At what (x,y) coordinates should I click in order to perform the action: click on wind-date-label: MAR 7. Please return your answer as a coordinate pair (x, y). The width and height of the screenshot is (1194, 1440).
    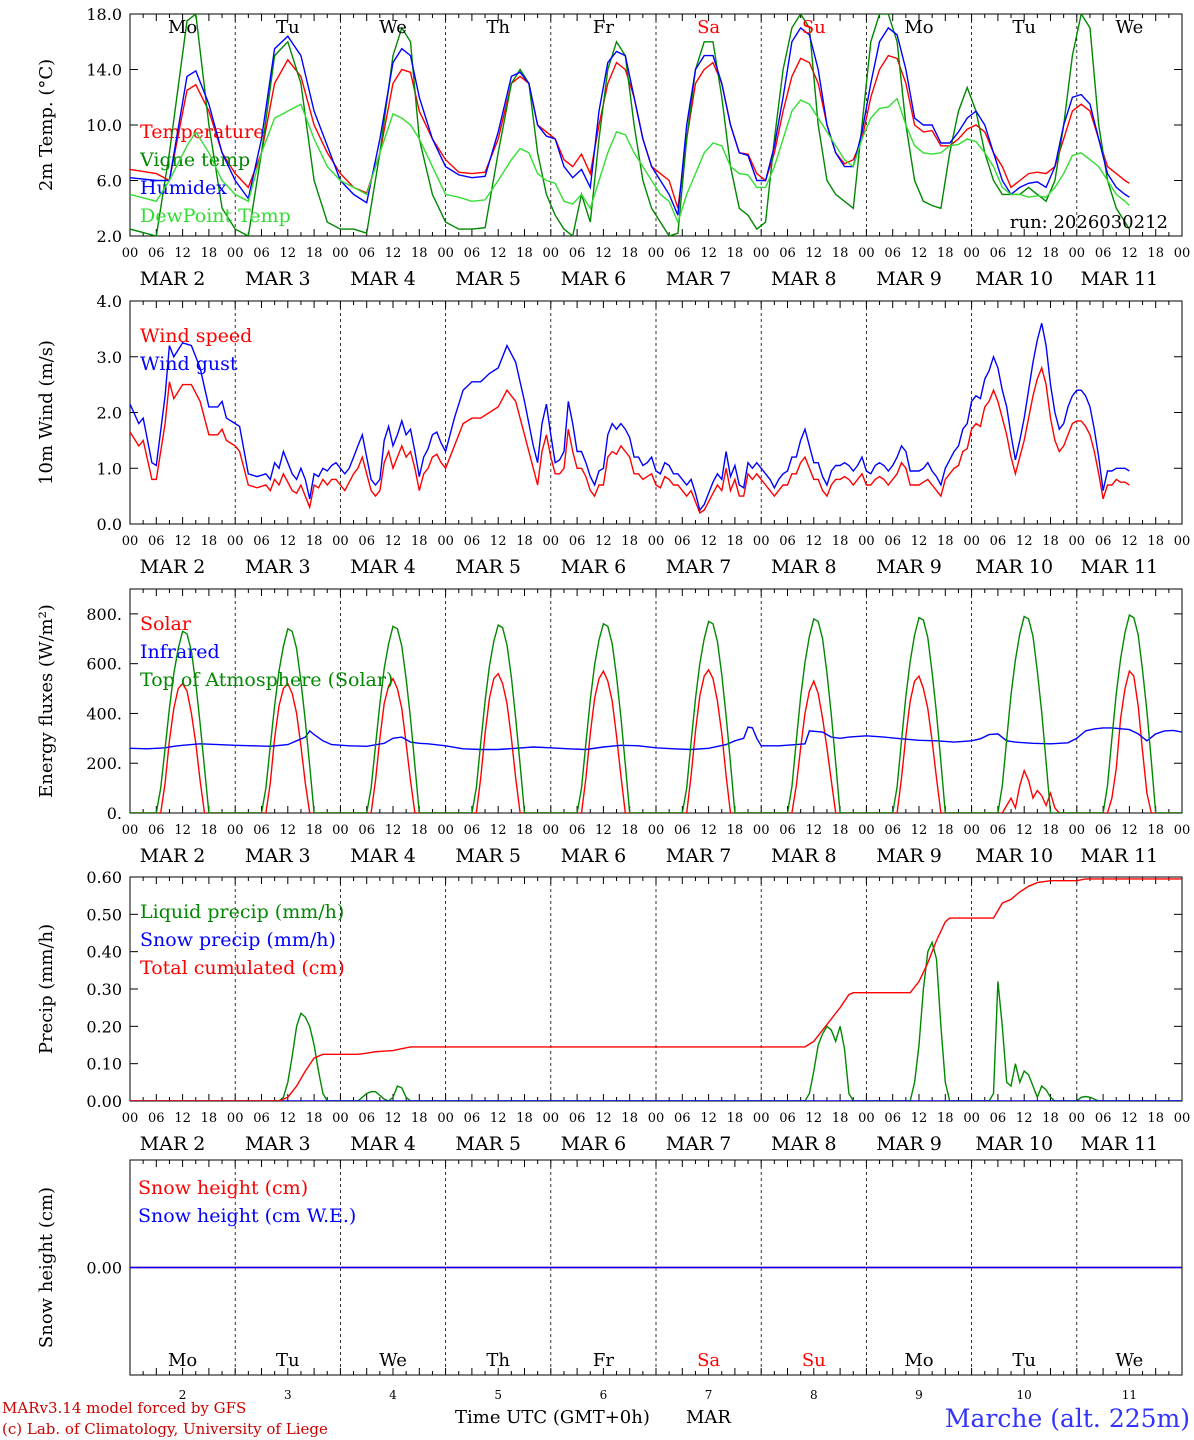
    Looking at the image, I should click on (699, 567).